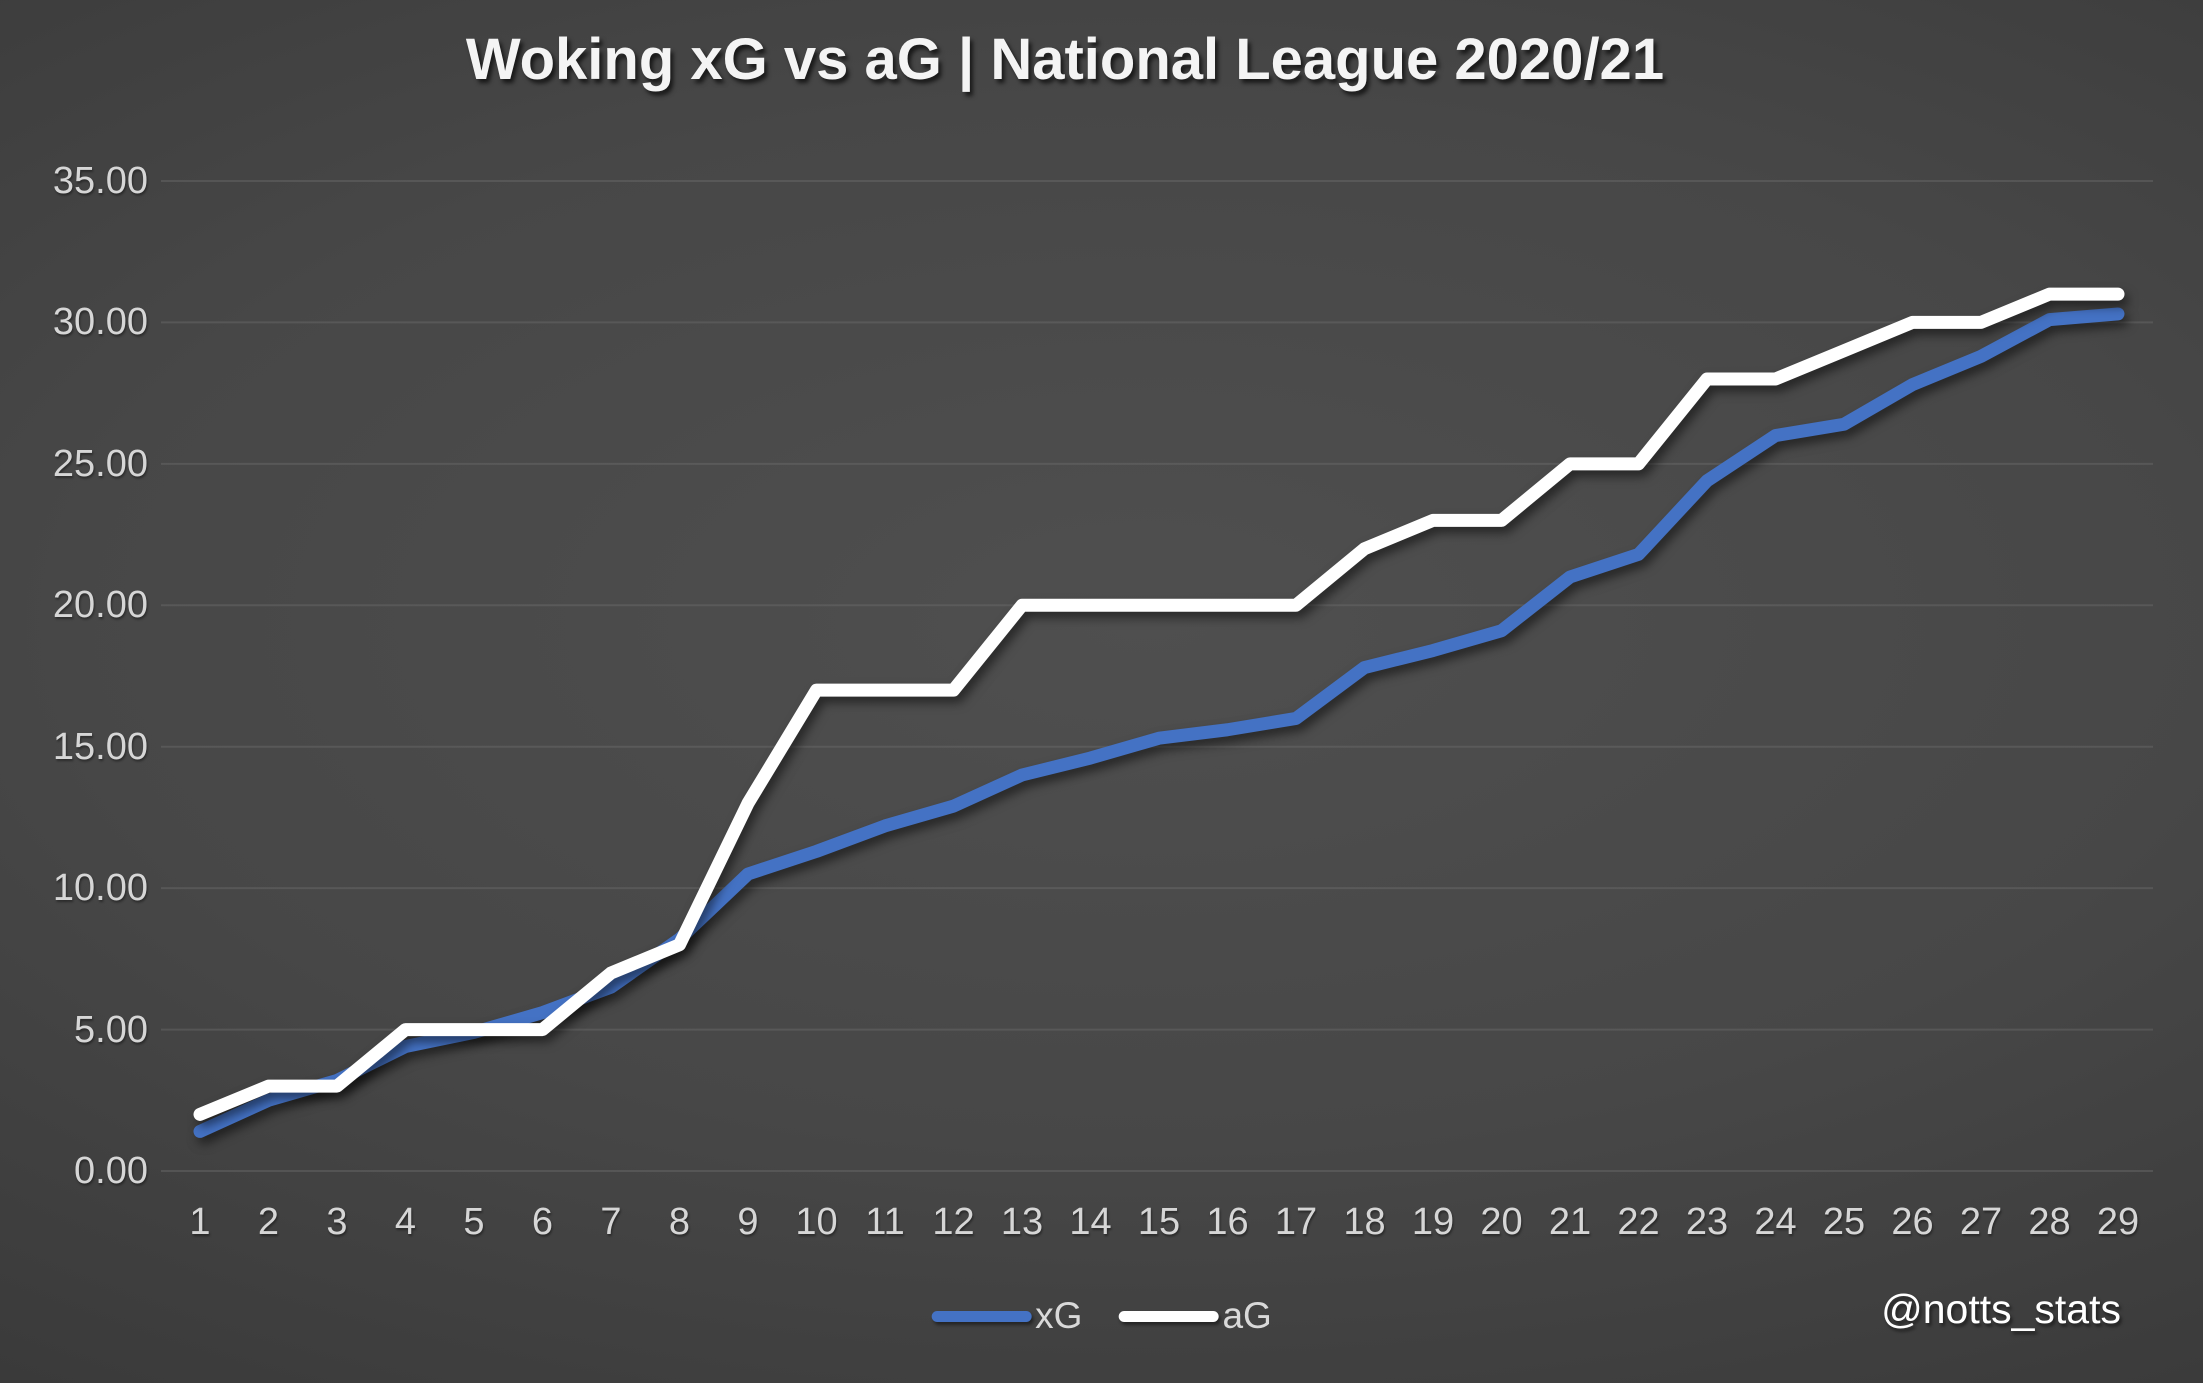 This screenshot has height=1383, width=2203. What do you see at coordinates (981, 1316) in the screenshot?
I see `xg-line-swatch` at bounding box center [981, 1316].